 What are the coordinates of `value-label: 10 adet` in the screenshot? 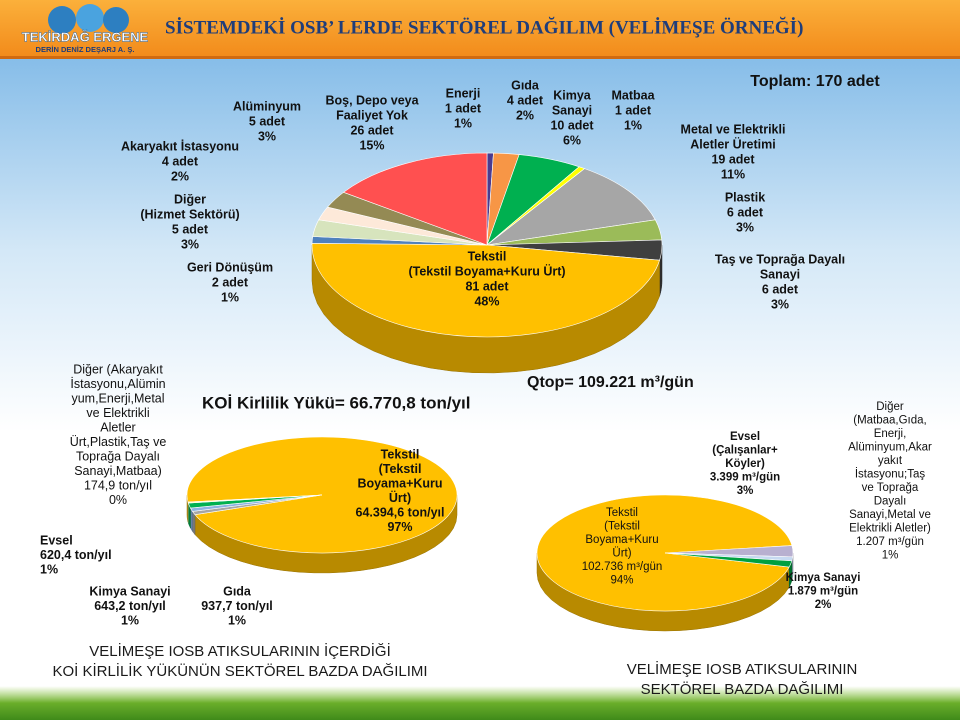 It's located at (572, 125).